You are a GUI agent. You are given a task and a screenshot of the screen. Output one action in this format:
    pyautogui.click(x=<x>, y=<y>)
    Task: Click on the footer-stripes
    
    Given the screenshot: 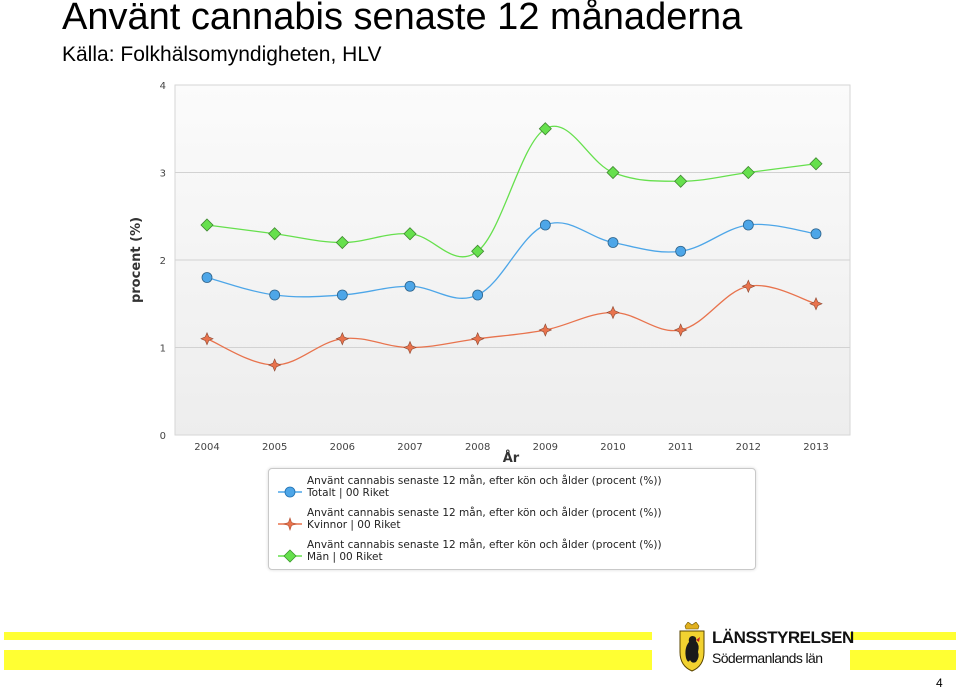 What is the action you would take?
    pyautogui.click(x=480, y=650)
    